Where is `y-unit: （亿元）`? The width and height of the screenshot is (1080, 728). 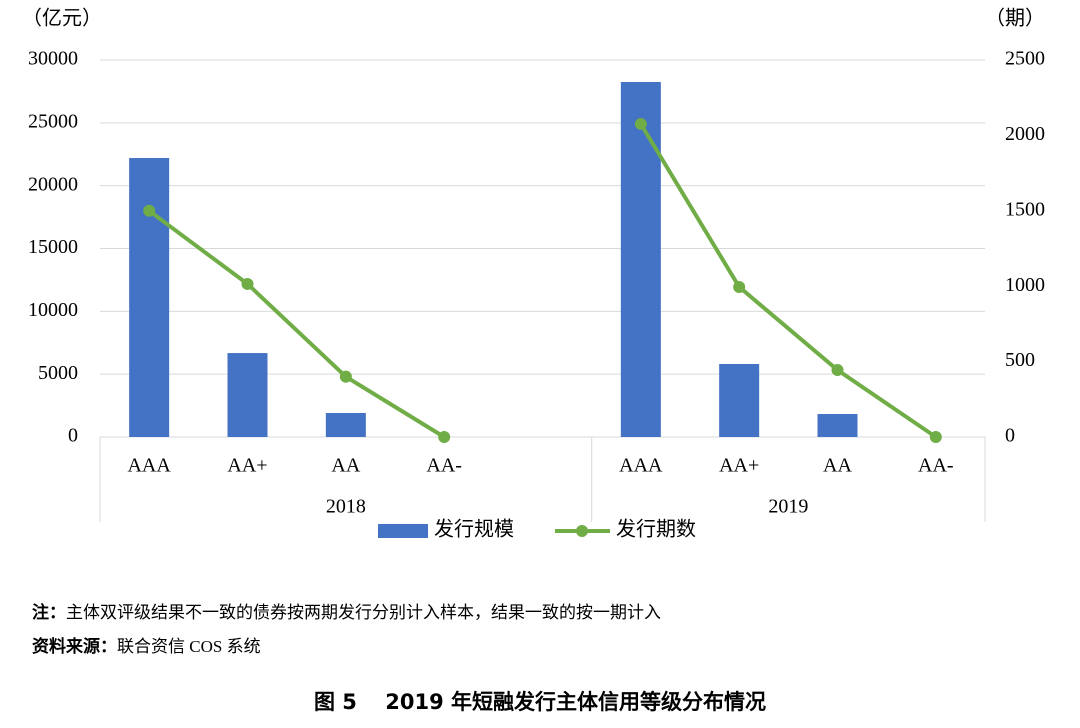
y-unit: （亿元） is located at coordinates (62, 18).